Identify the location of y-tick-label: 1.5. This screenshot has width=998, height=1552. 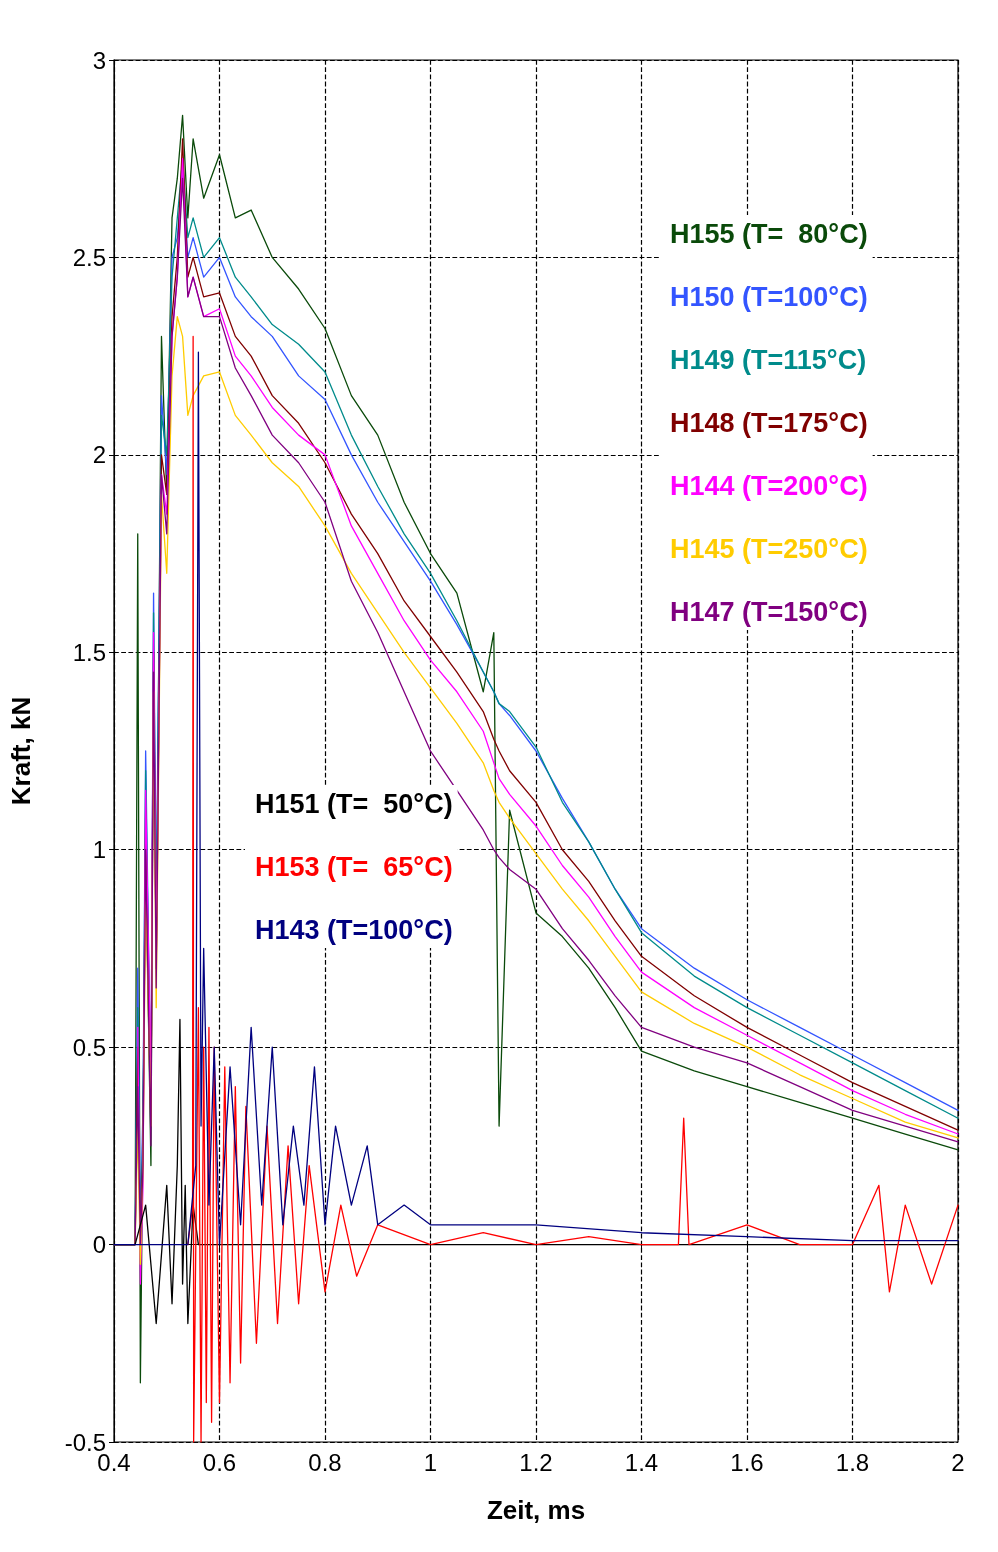
(89, 652).